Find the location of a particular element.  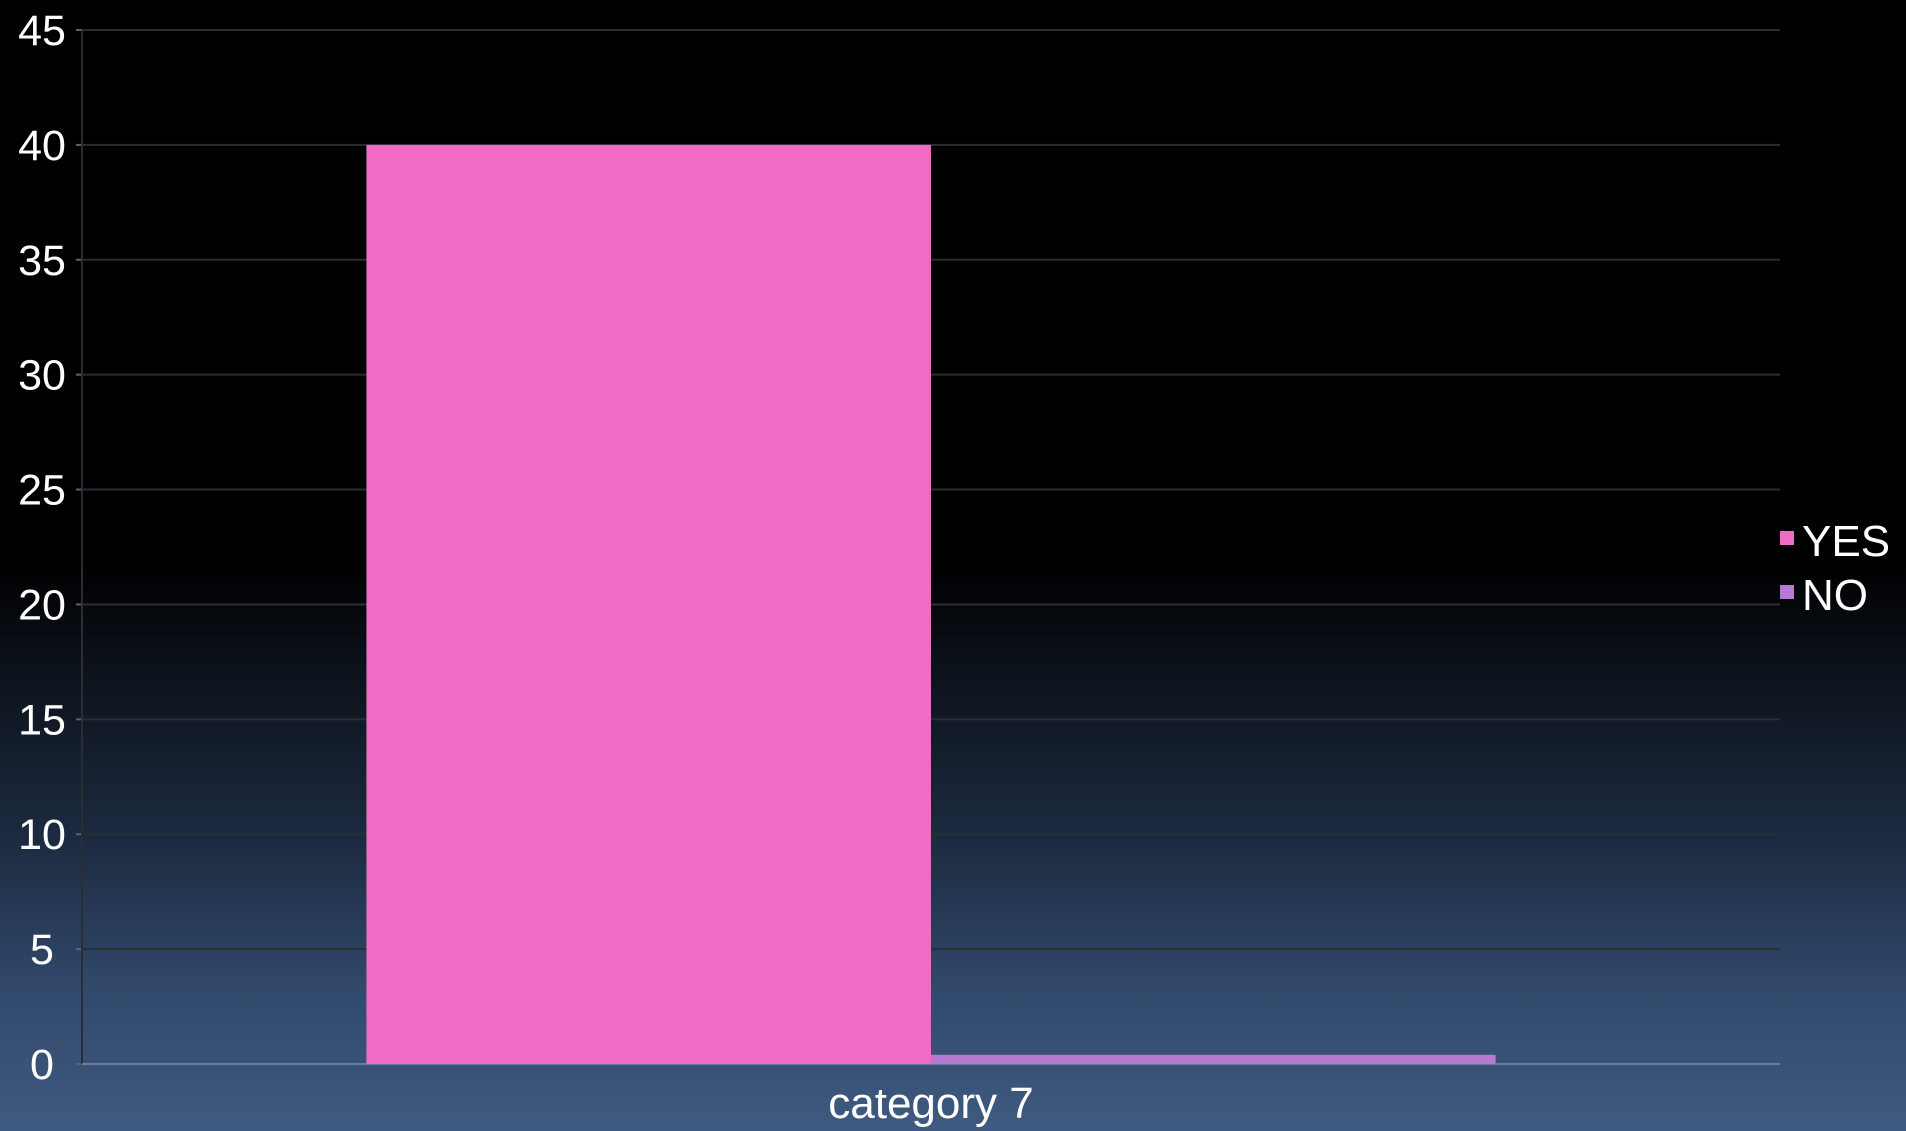

y-tick-label-25: 25 is located at coordinates (42, 491).